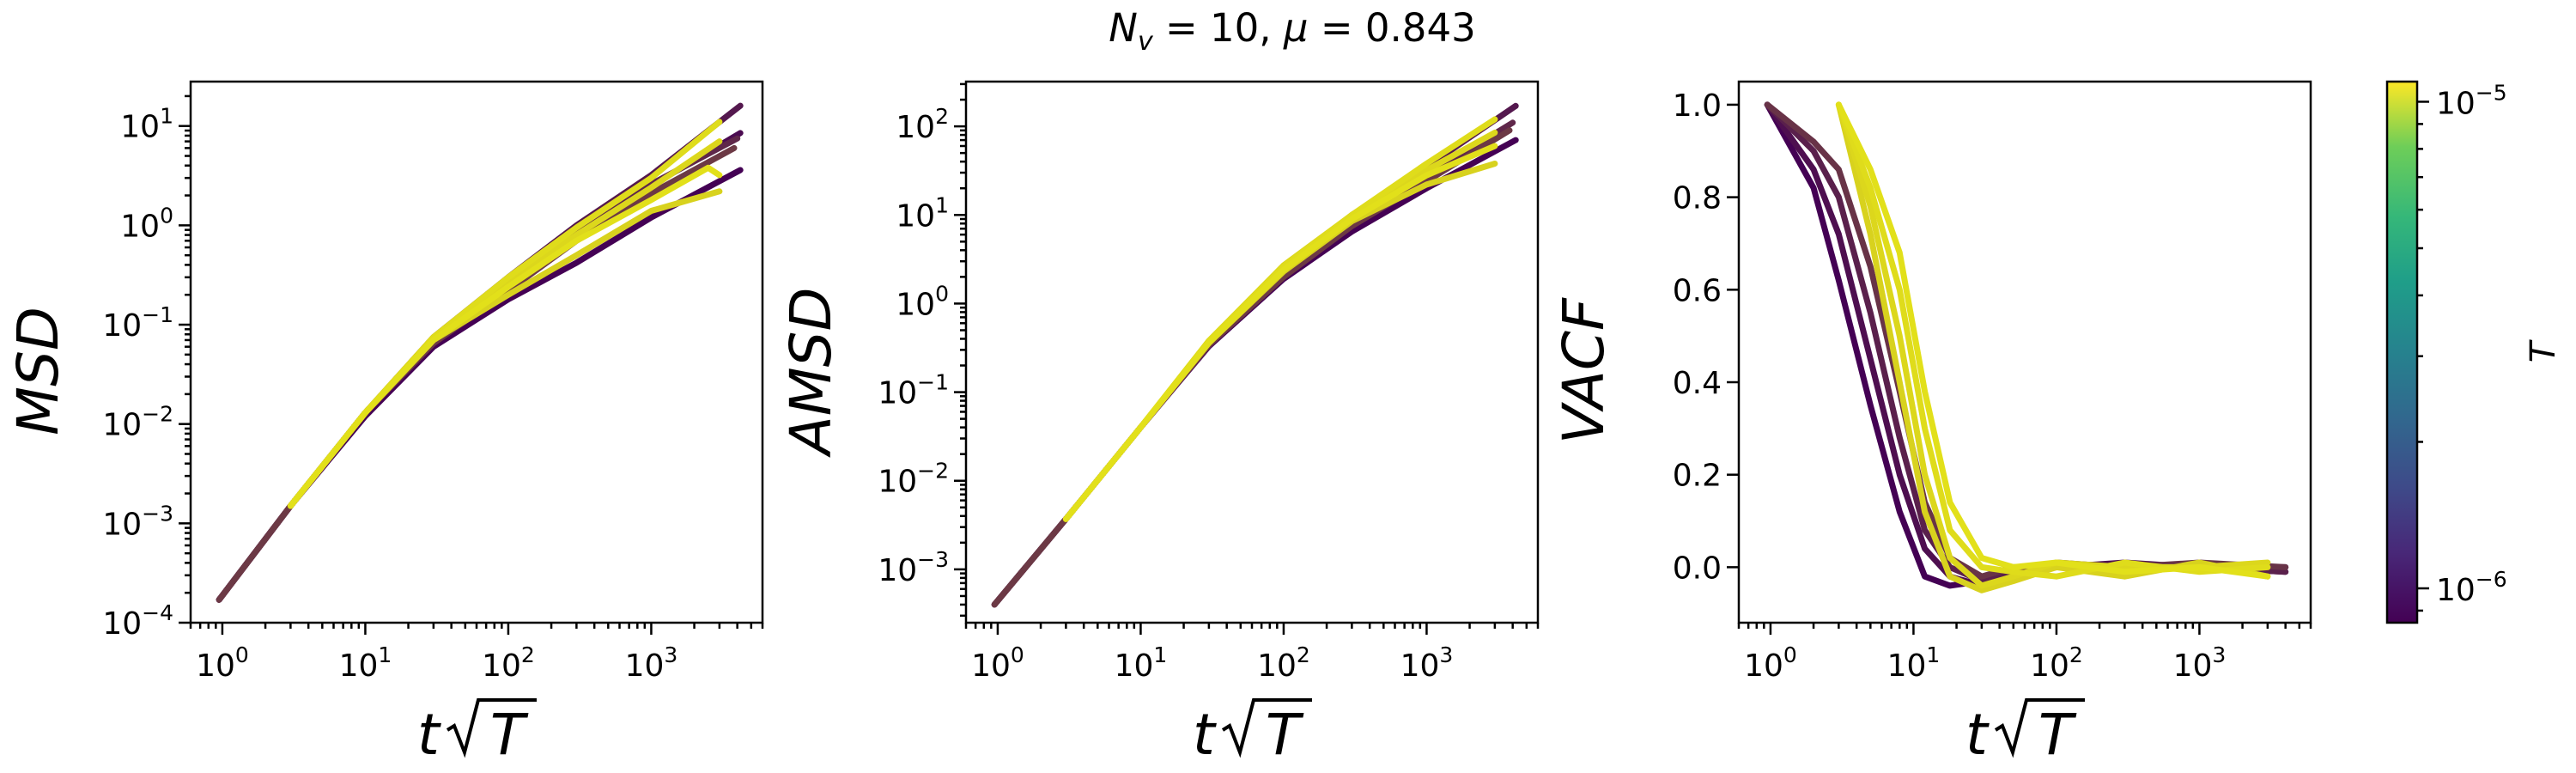 The height and width of the screenshot is (773, 2576). What do you see at coordinates (1770, 663) in the screenshot?
I see `vacf-xtick-label-0: 10⁰` at bounding box center [1770, 663].